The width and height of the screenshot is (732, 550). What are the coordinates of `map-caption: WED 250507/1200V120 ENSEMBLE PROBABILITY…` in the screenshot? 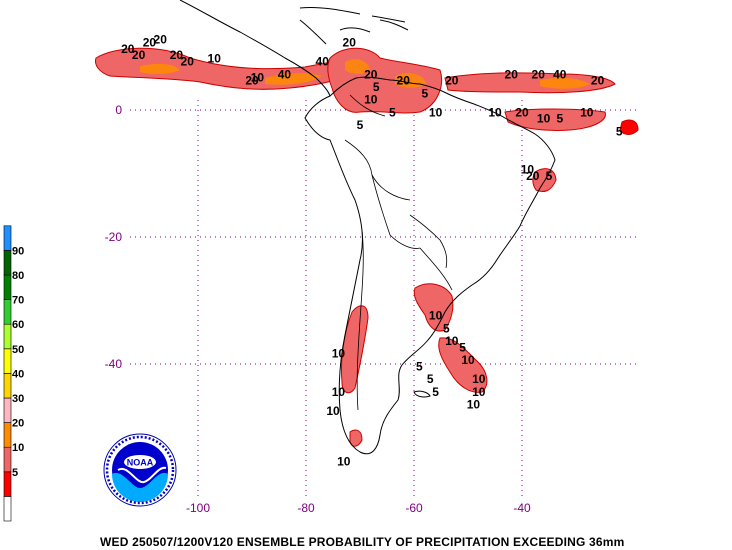 It's located at (362, 542).